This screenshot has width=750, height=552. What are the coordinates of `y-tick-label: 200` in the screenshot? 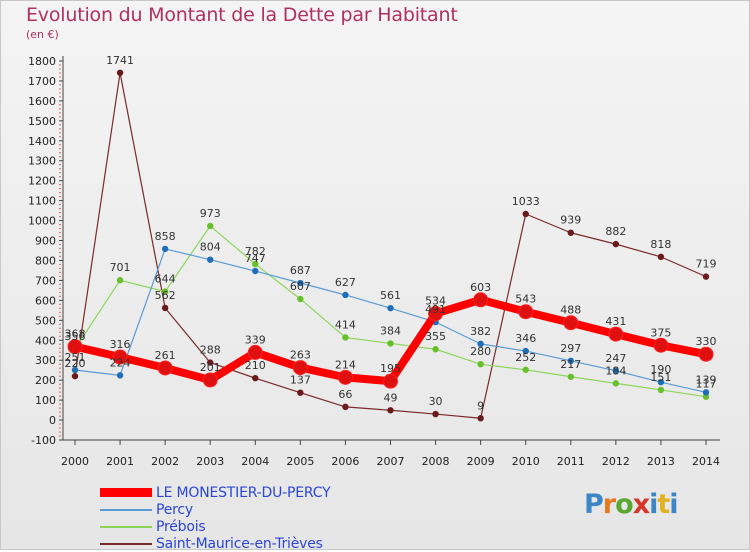 It's located at (45, 380).